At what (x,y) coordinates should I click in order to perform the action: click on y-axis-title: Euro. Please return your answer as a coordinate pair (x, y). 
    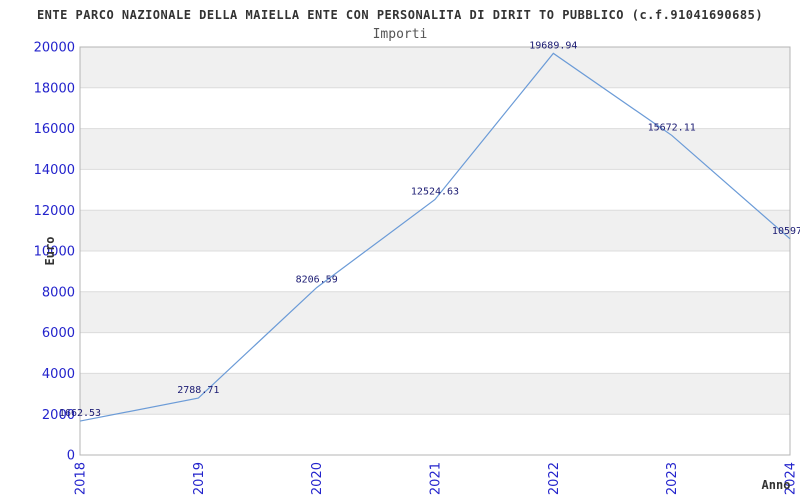
    Looking at the image, I should click on (50, 251).